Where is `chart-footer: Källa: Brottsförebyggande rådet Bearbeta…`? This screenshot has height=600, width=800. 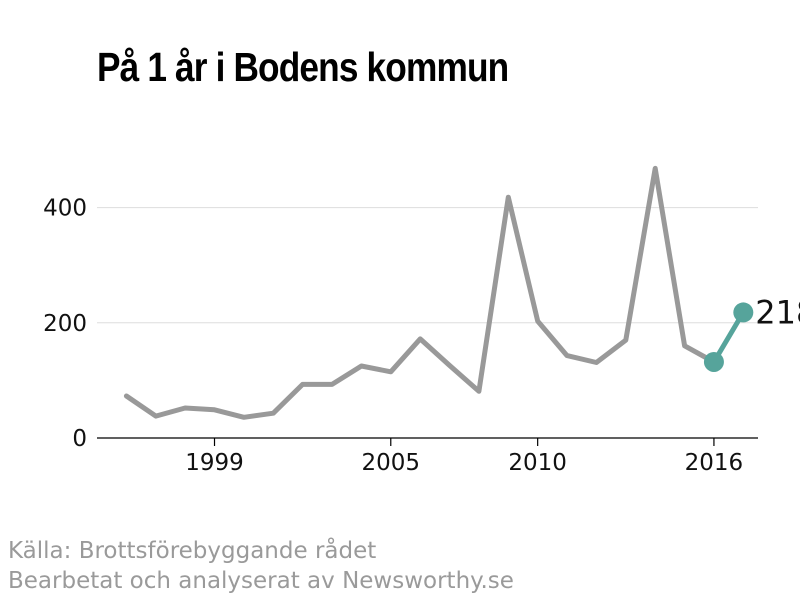
chart-footer: Källa: Brottsförebyggande rådet Bearbeta… is located at coordinates (261, 566).